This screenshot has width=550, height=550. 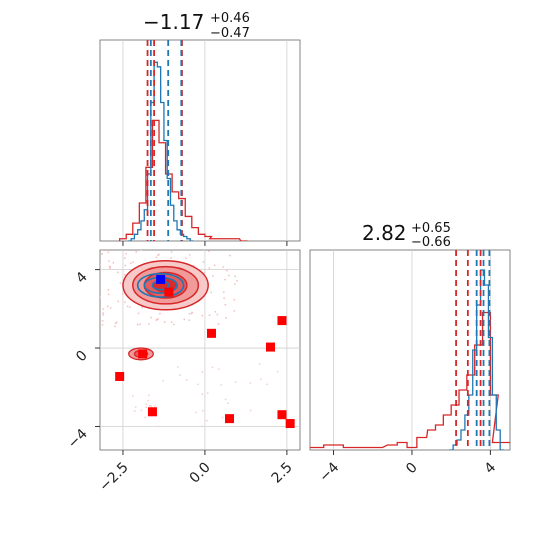 I want to click on title-plus: +0.46, so click(x=230, y=18).